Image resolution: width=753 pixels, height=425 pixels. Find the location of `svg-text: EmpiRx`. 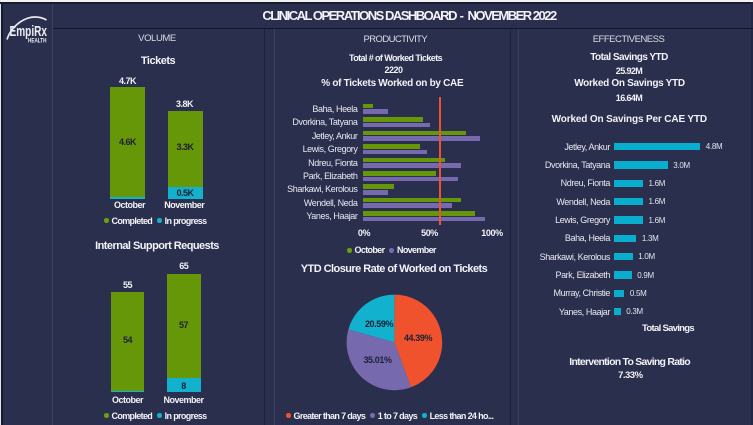

svg-text: EmpiRx is located at coordinates (29, 31).